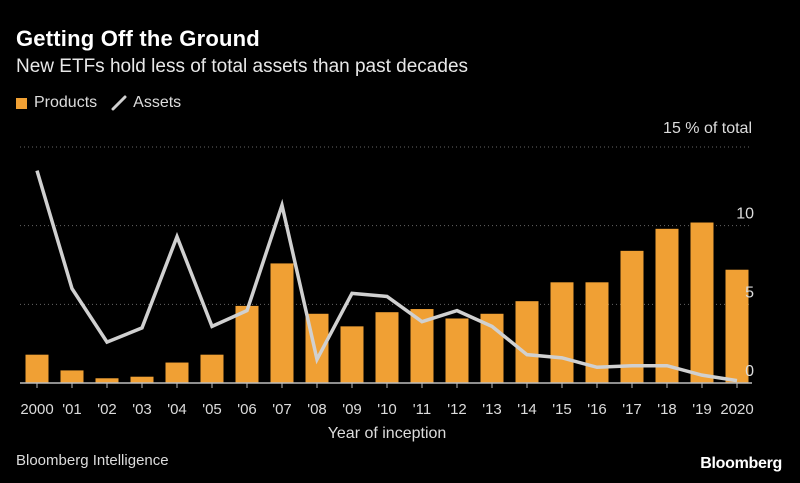 Image resolution: width=800 pixels, height=483 pixels. What do you see at coordinates (36, 409) in the screenshot?
I see `x-tick-label: 2000` at bounding box center [36, 409].